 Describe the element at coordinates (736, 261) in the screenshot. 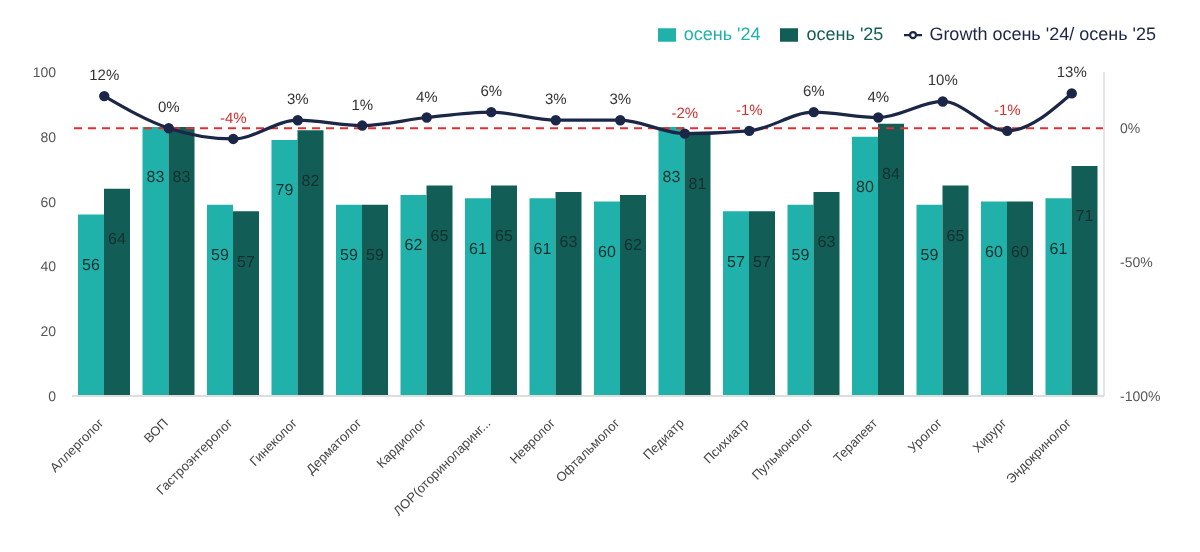

I see `data-label: 57` at that location.